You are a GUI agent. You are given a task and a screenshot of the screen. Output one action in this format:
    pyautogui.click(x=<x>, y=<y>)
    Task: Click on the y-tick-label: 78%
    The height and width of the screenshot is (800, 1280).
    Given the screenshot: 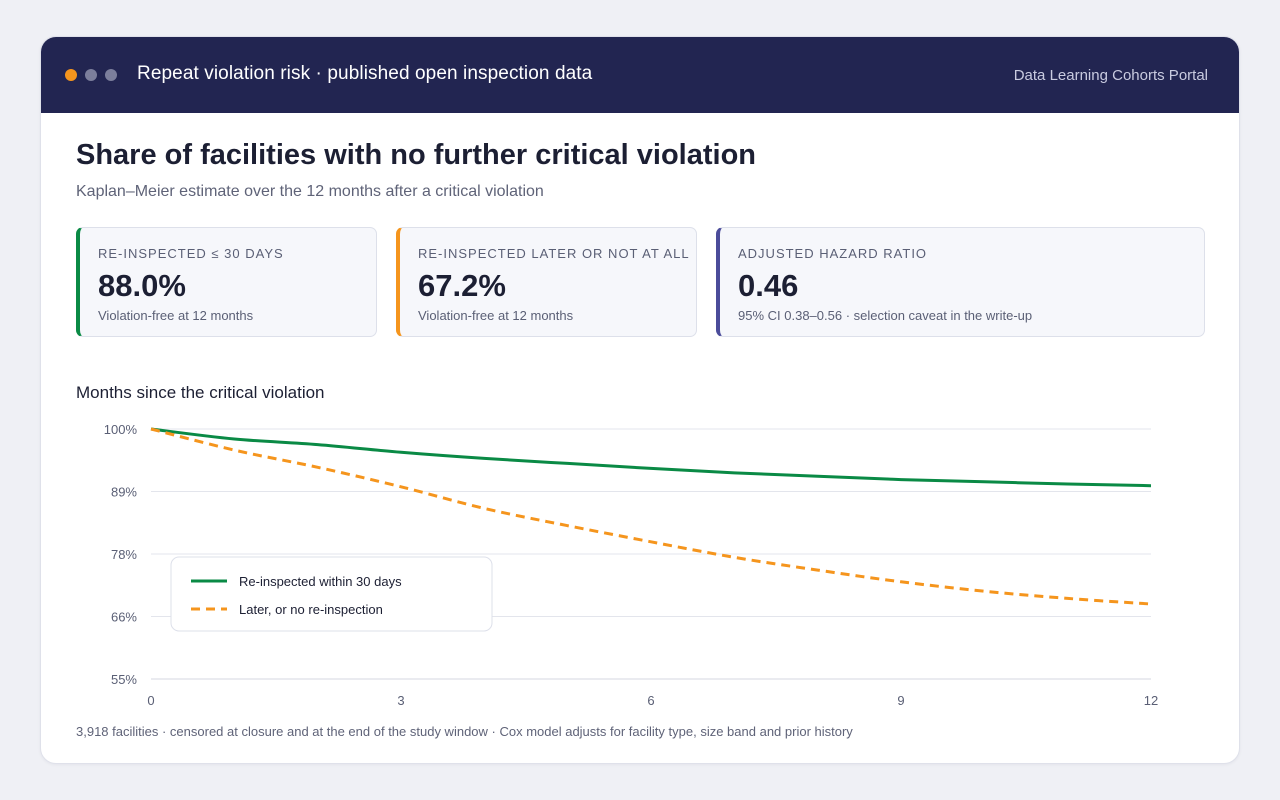 What is the action you would take?
    pyautogui.click(x=124, y=554)
    